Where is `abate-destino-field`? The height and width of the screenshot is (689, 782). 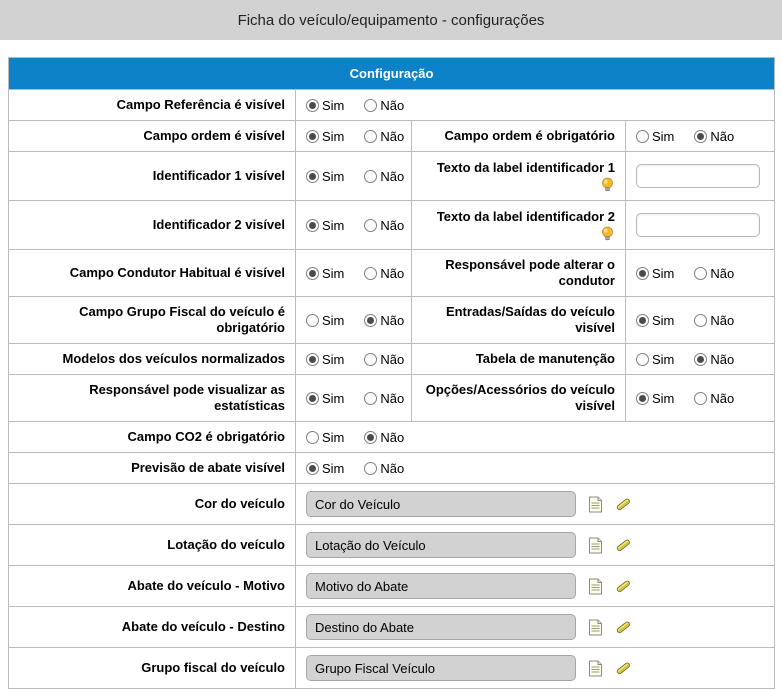 abate-destino-field is located at coordinates (441, 627).